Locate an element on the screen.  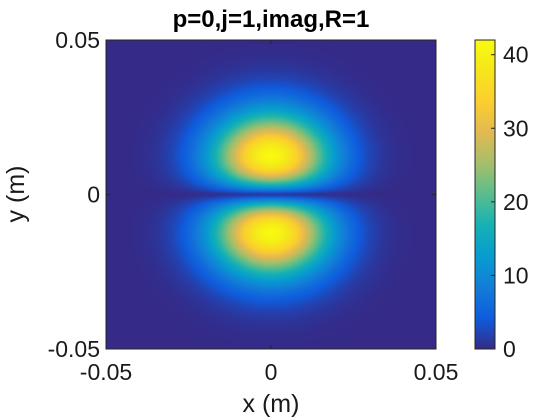
colorbar-tick-label: 20 is located at coordinates (516, 202).